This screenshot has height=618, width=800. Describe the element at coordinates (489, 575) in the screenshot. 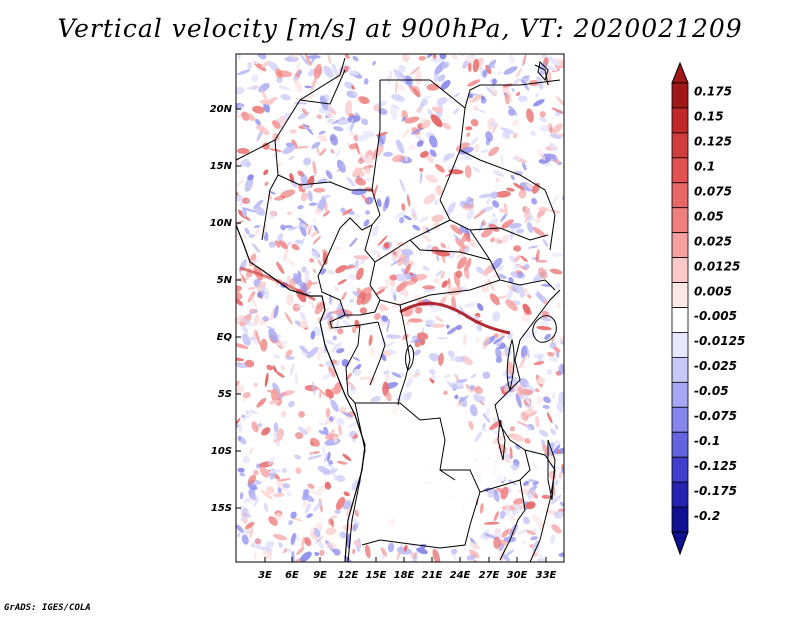

I see `lon-label: 27E` at that location.